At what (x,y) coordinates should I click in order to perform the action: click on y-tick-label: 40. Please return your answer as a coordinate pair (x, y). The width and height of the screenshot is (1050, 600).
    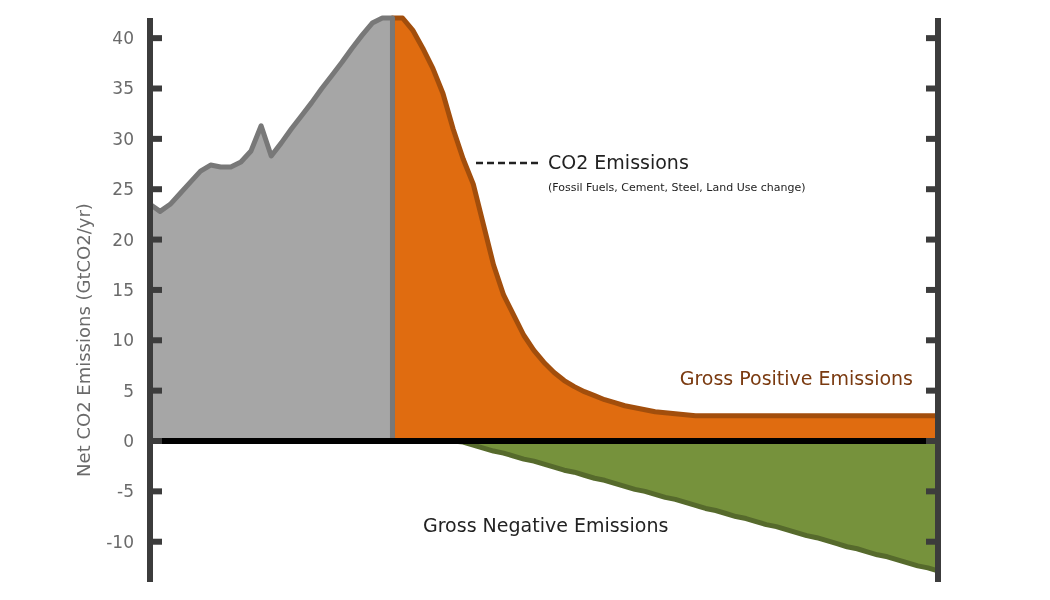
    Looking at the image, I should click on (123, 38).